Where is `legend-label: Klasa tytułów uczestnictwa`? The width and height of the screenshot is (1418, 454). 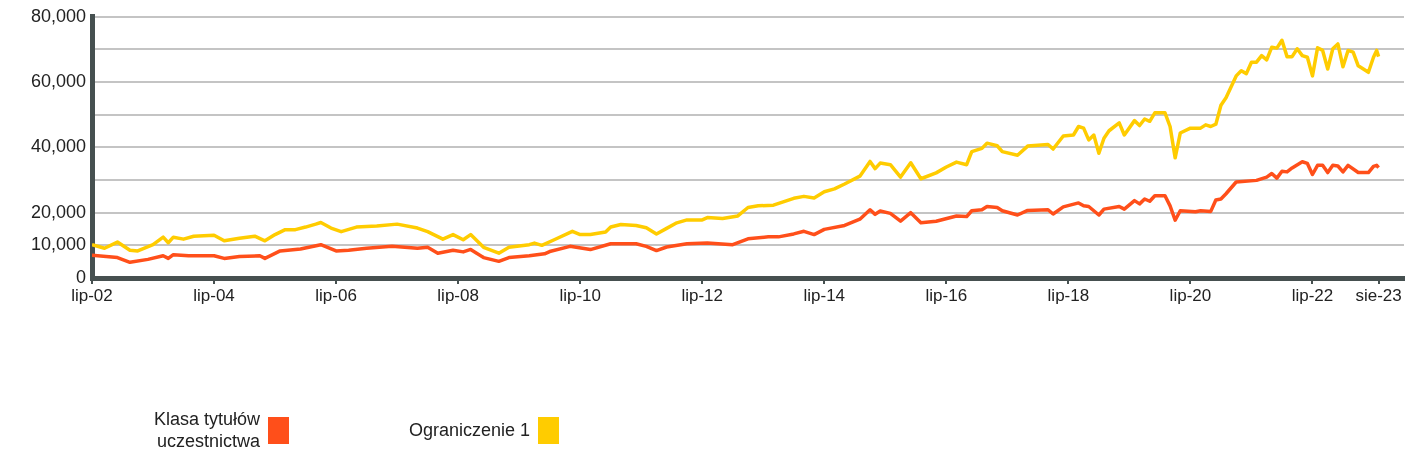
legend-label: Klasa tytułów uczestnictwa is located at coordinates (206, 430).